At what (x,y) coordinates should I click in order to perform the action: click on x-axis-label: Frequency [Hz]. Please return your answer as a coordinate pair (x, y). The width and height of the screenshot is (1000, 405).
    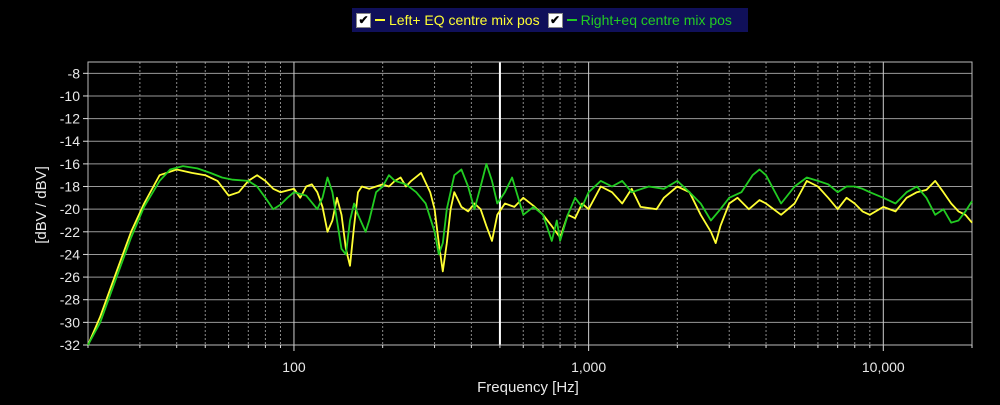
    Looking at the image, I should click on (528, 387).